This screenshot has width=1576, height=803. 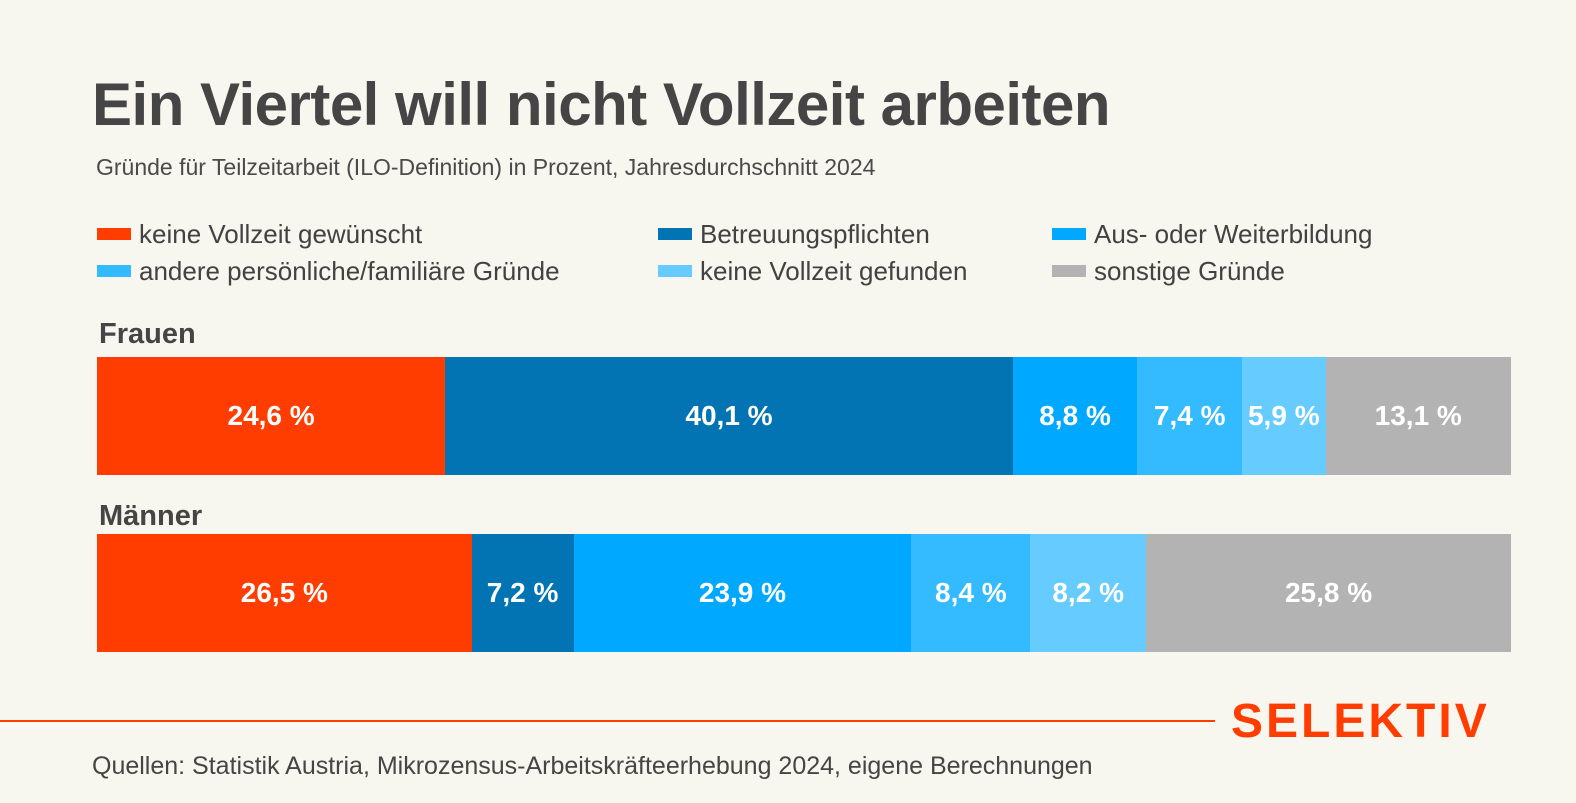 I want to click on bar-segment: 8,4 %, so click(x=971, y=593).